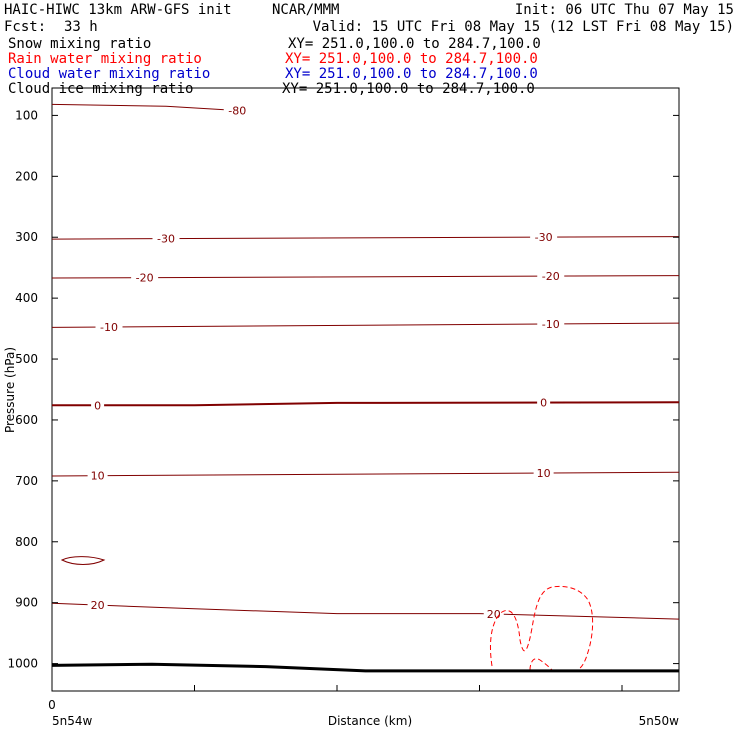  I want to click on isotherm-small-loop, so click(83, 560).